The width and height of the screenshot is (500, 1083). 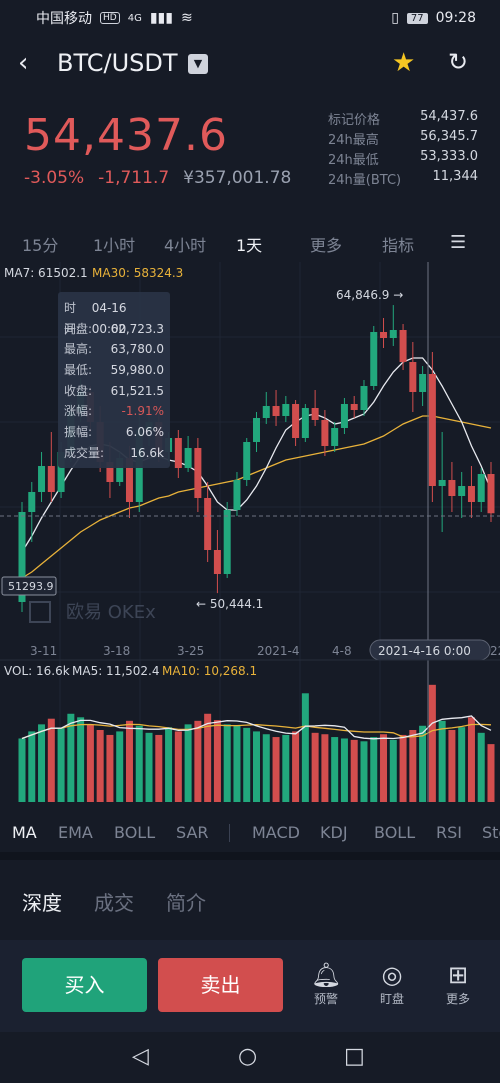 What do you see at coordinates (249, 245) in the screenshot?
I see `tab-1d: 1天` at bounding box center [249, 245].